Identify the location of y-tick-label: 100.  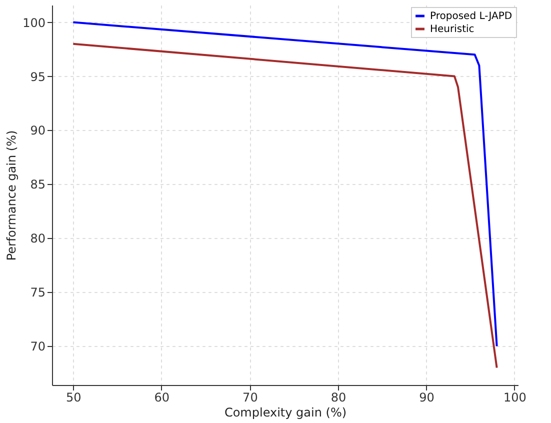
(34, 23).